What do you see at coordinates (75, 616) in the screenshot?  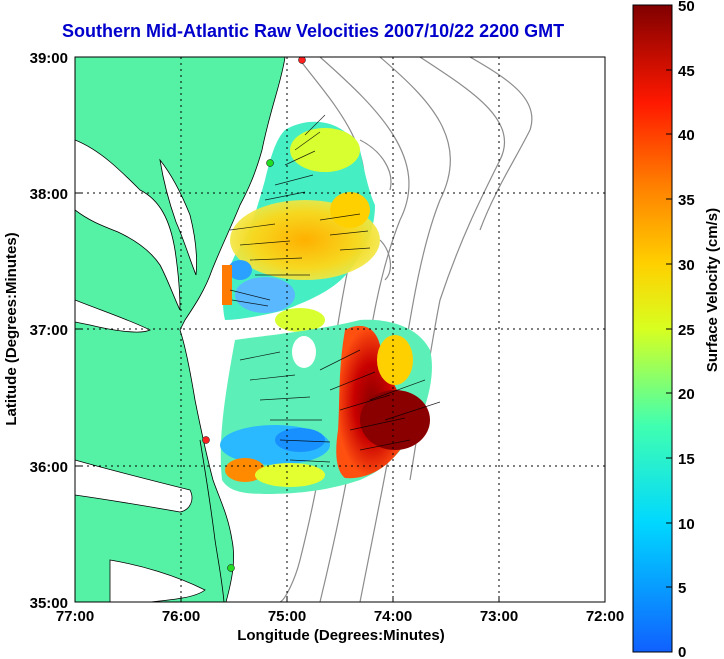 I see `x-tick-label: 77:00` at bounding box center [75, 616].